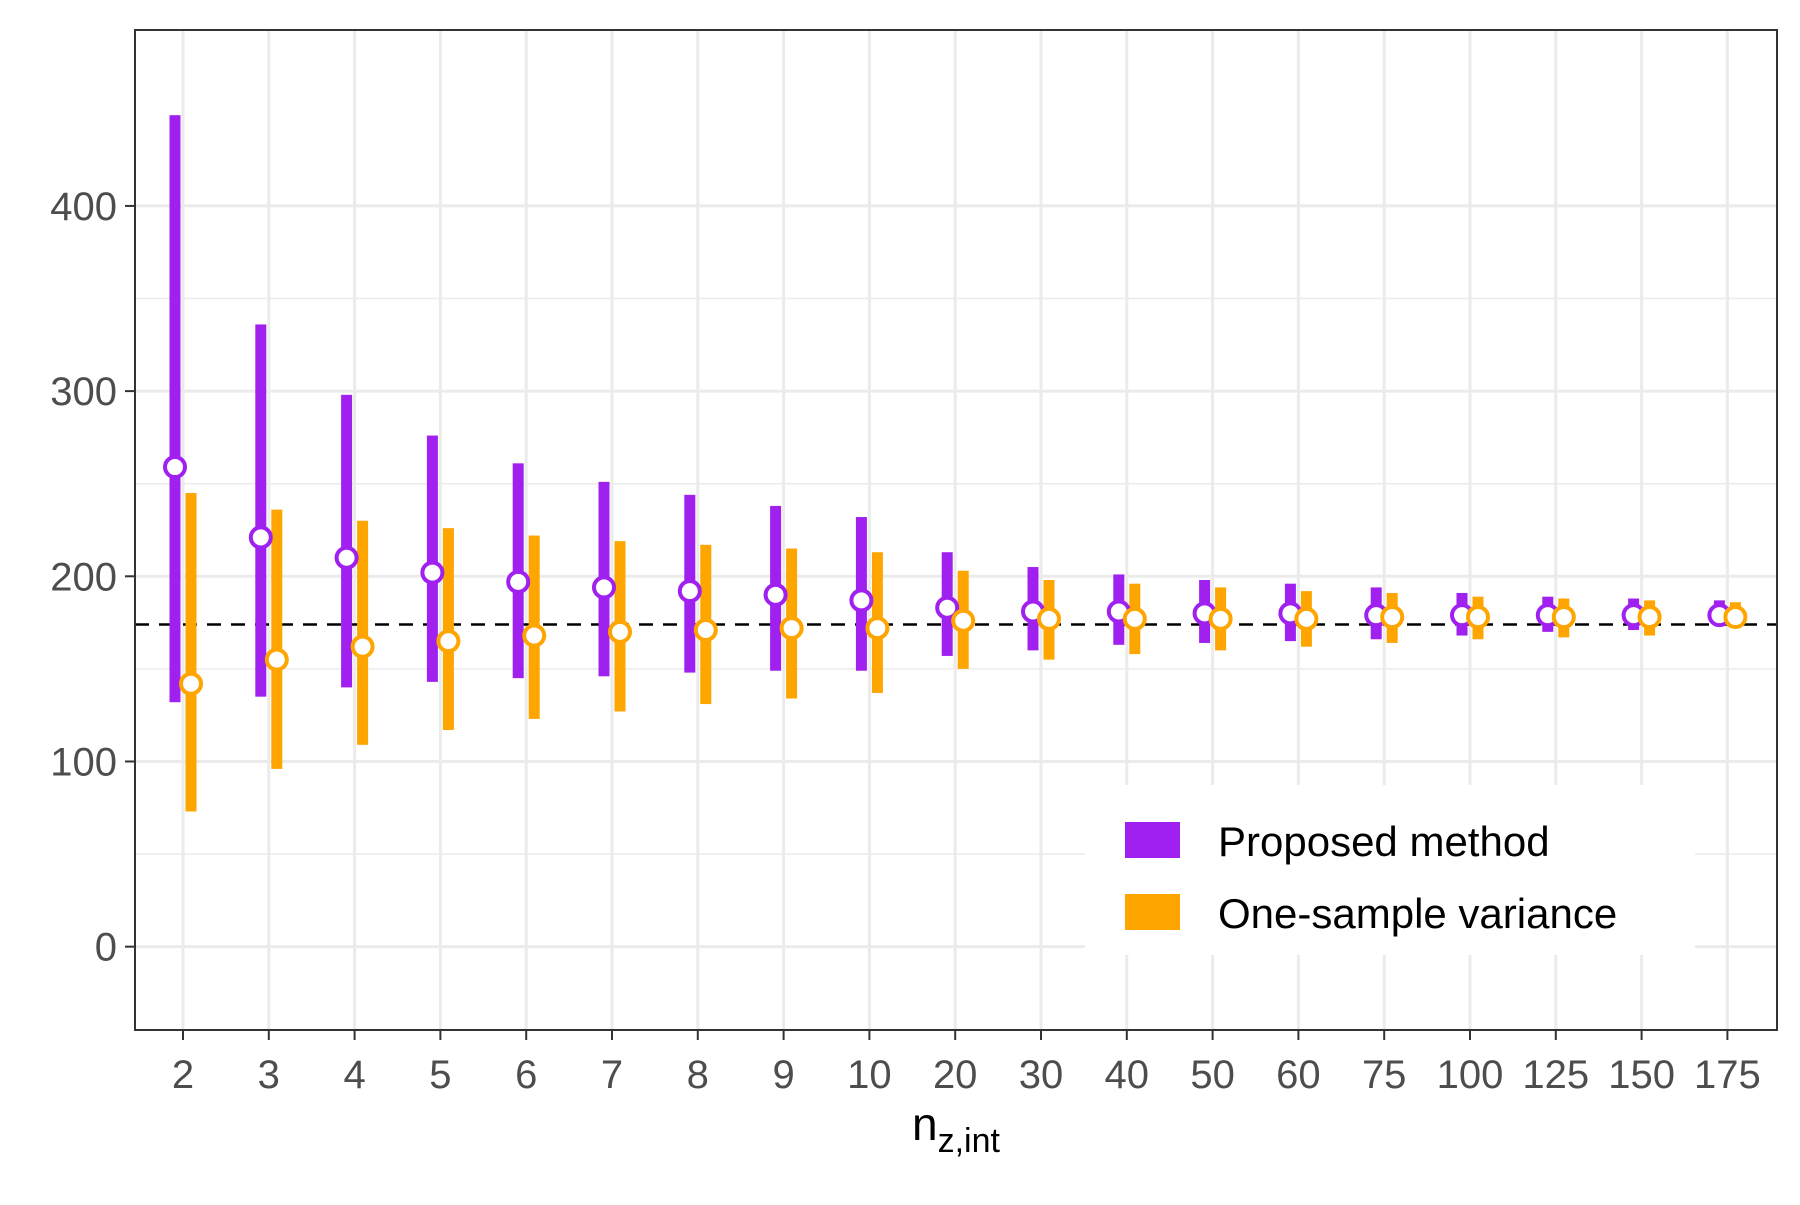  I want to click on x-tick-label: 9, so click(783, 1075).